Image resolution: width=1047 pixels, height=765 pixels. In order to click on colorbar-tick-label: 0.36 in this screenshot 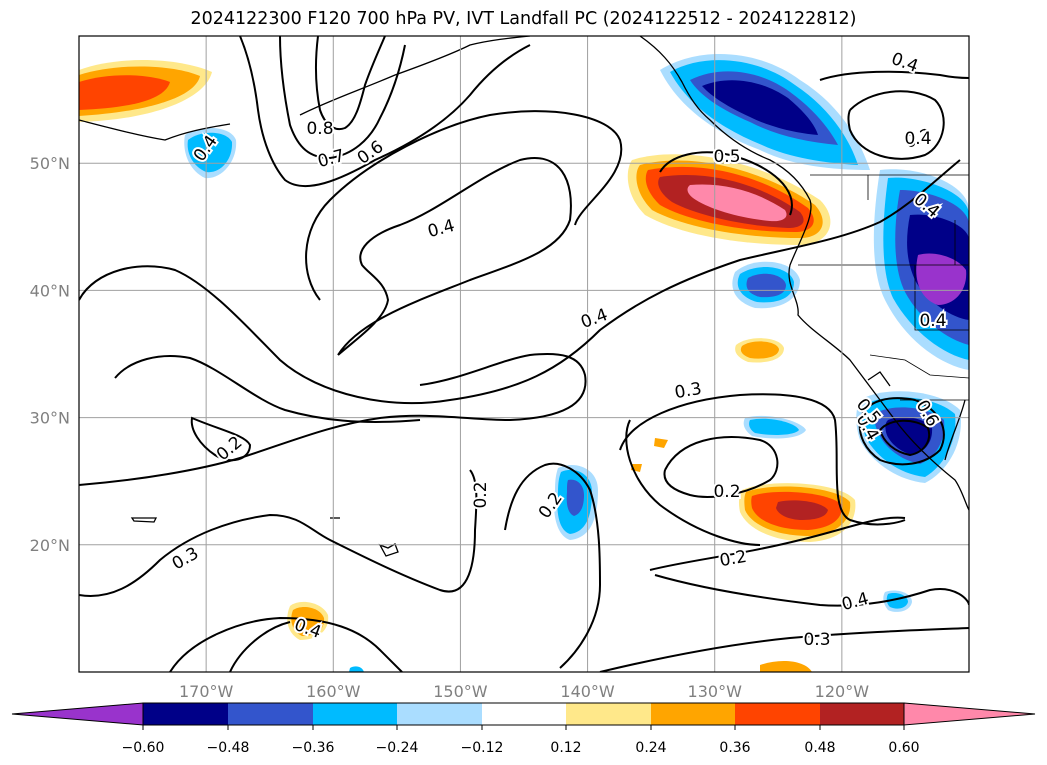, I will do `click(734, 748)`.